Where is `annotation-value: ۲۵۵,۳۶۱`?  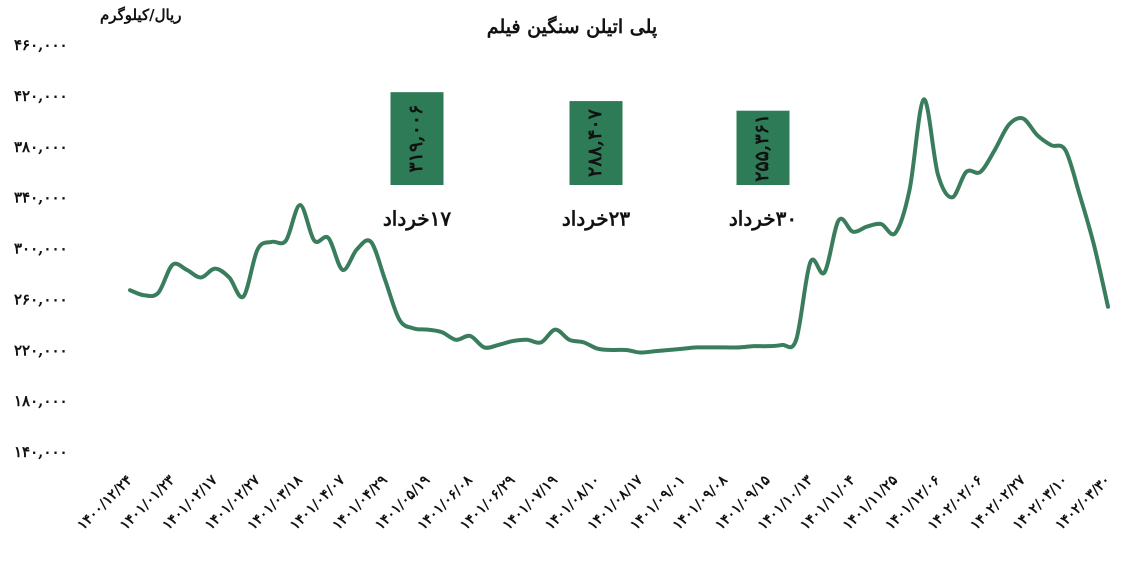
annotation-value: ۲۵۵,۳۶۱ is located at coordinates (762, 148).